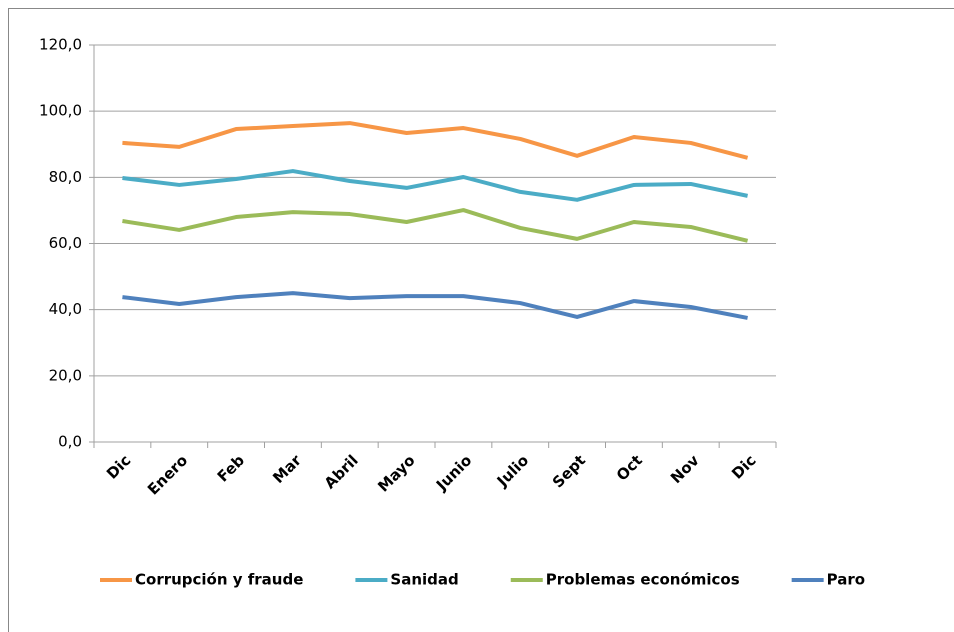 The height and width of the screenshot is (632, 954). What do you see at coordinates (512, 470) in the screenshot?
I see `x-tick-label: Julio` at bounding box center [512, 470].